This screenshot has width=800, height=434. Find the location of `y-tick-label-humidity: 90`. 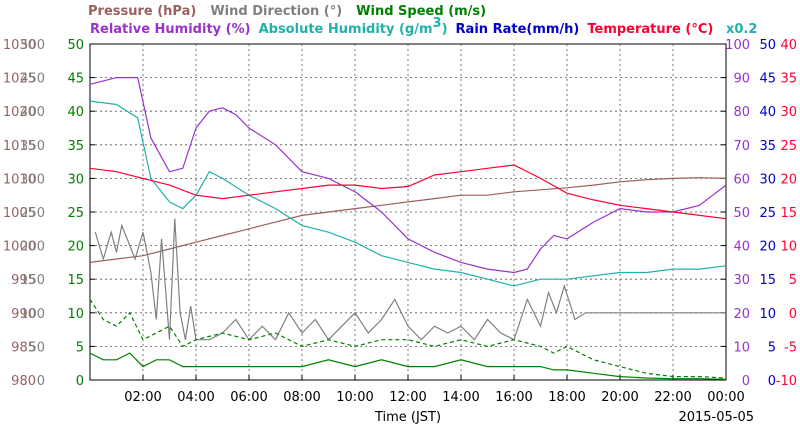

y-tick-label-humidity: 90 is located at coordinates (741, 79).